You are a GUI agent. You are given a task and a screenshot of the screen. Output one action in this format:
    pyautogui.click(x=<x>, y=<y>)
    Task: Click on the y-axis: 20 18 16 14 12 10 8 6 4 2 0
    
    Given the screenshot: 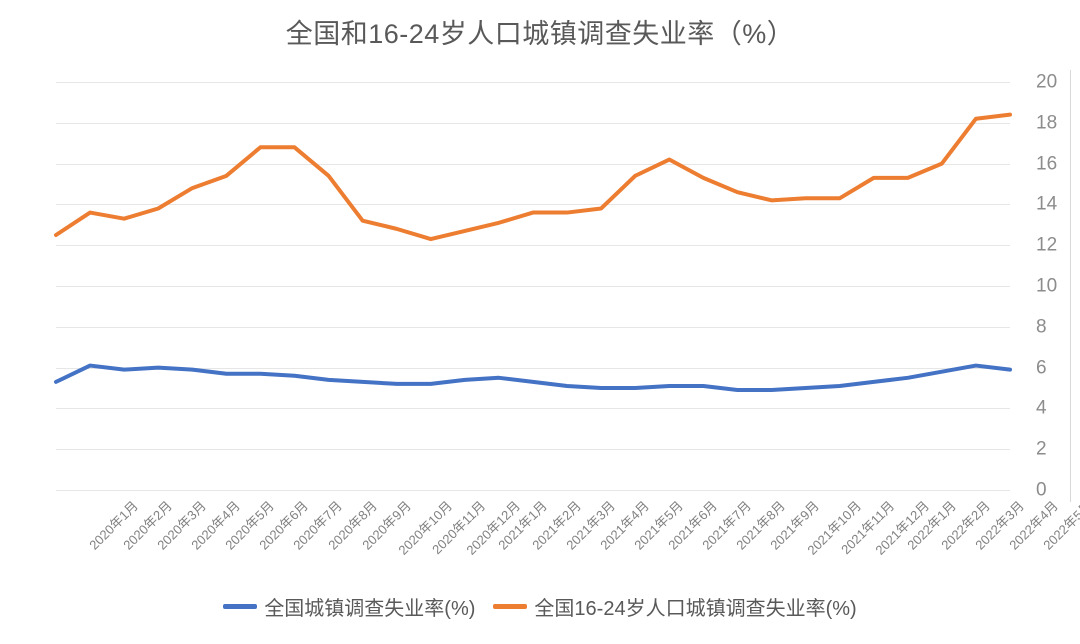 What is the action you would take?
    pyautogui.click(x=1044, y=286)
    